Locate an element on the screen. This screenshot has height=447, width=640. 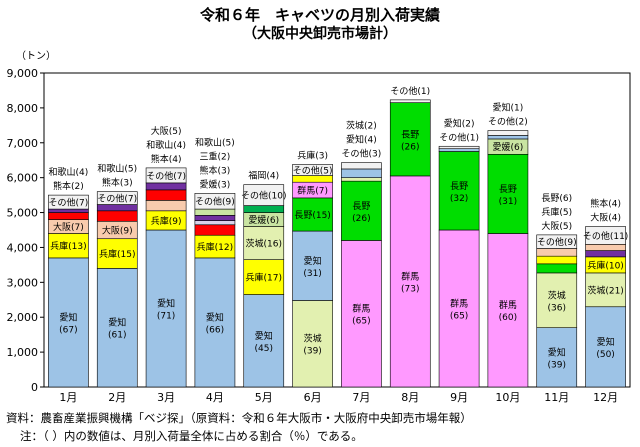
x-tick-label: 11月 is located at coordinates (556, 397).